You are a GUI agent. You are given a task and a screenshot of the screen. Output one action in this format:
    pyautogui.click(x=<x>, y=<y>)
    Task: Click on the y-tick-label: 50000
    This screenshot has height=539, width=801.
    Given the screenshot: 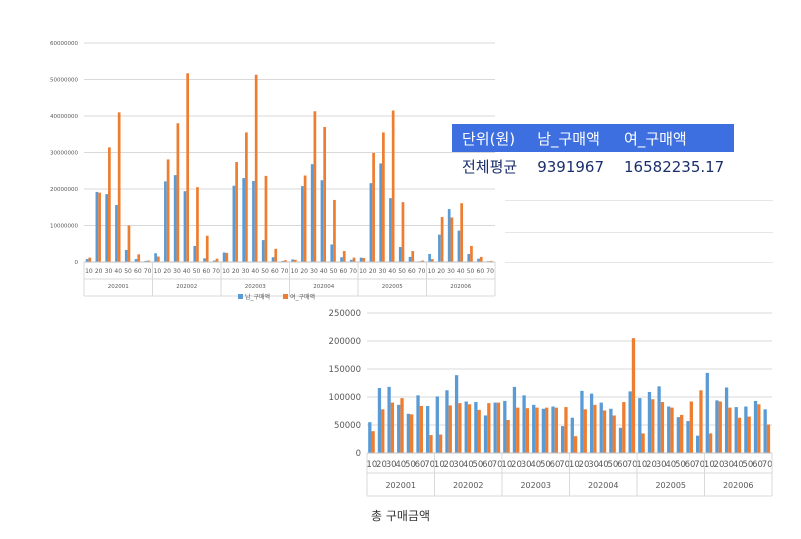 What is the action you would take?
    pyautogui.click(x=347, y=426)
    